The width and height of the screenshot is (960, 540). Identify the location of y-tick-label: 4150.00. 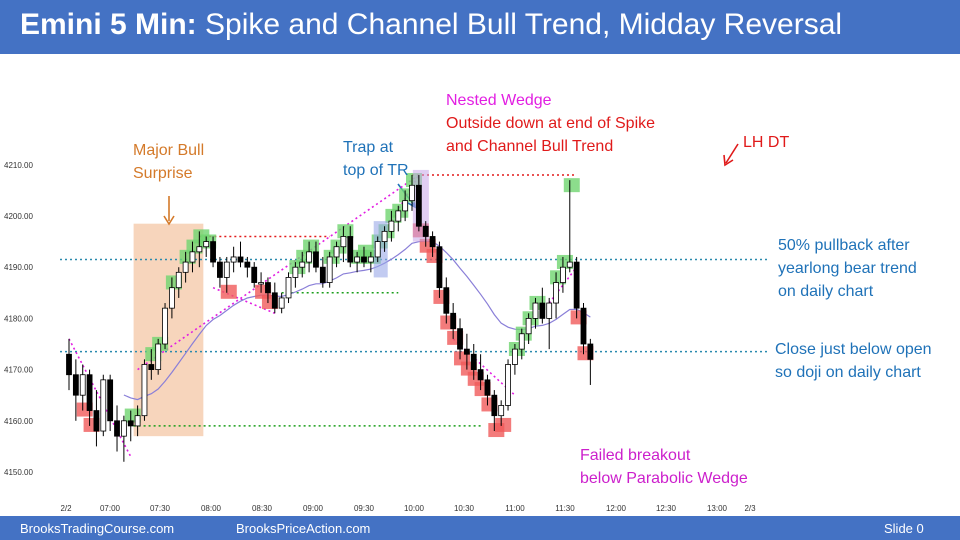
(18, 472).